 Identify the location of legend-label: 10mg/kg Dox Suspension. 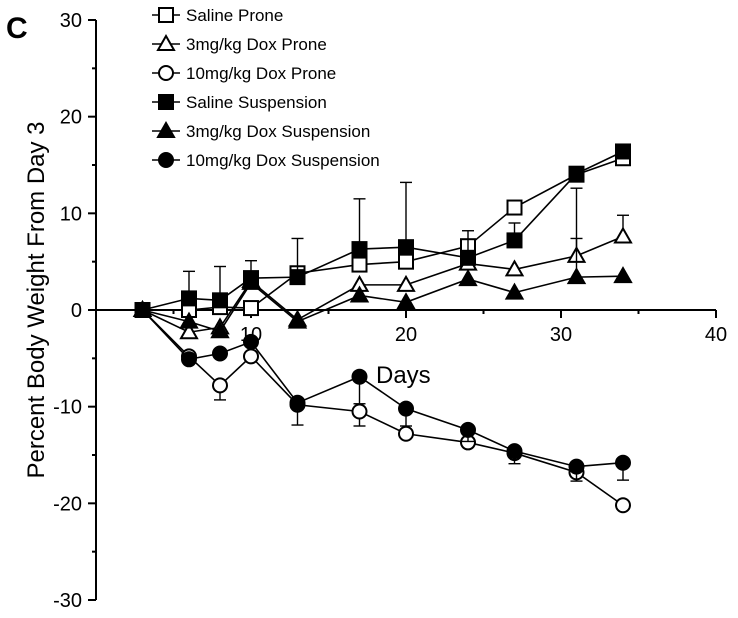
(283, 160).